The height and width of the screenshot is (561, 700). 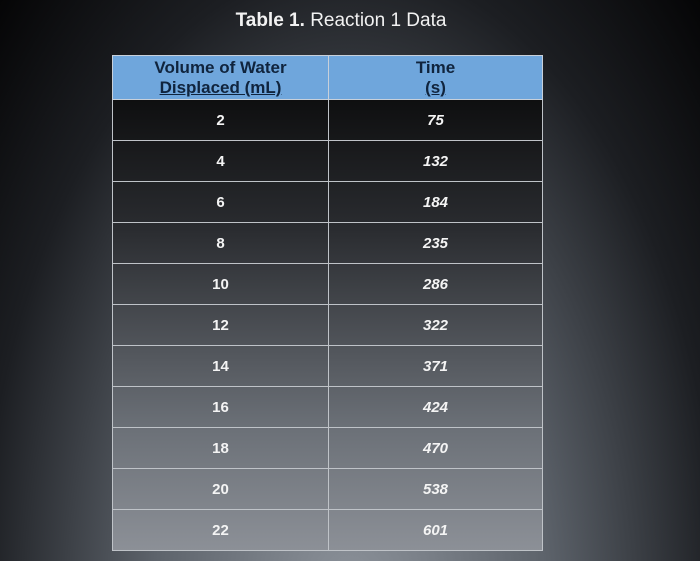 What do you see at coordinates (435, 284) in the screenshot?
I see `table-cell: 286` at bounding box center [435, 284].